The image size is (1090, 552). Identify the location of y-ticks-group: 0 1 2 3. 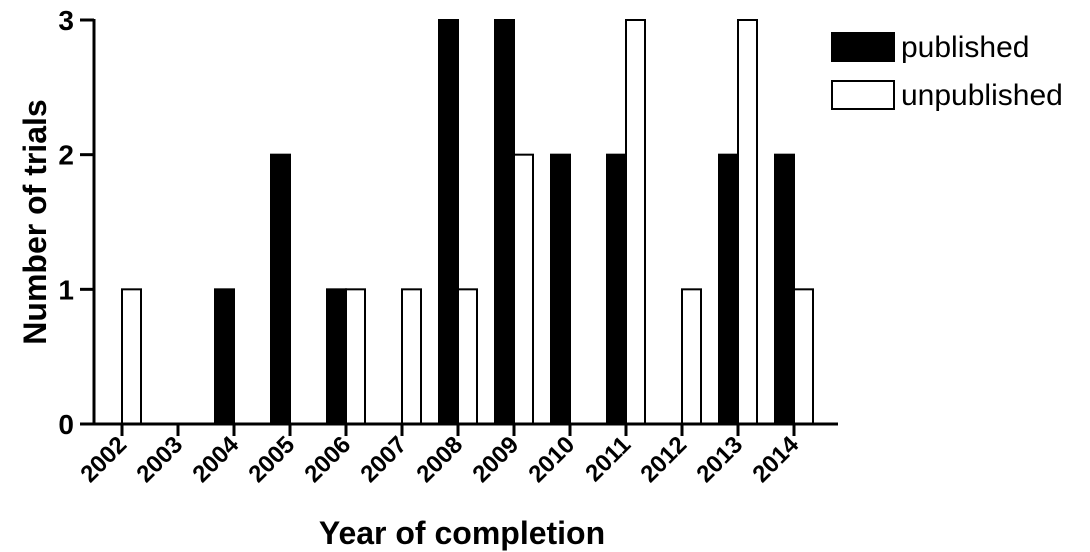
(76, 222).